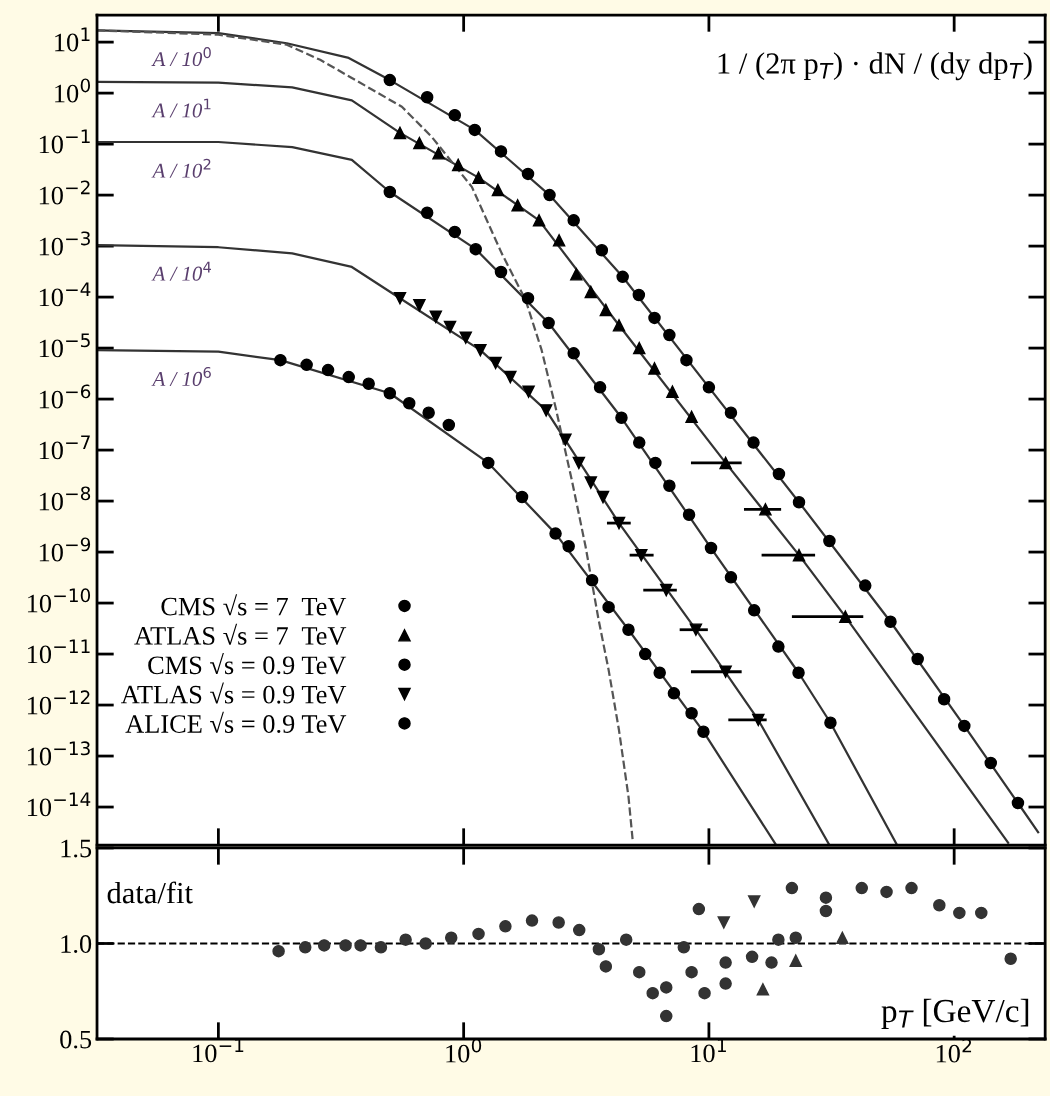 The width and height of the screenshot is (1050, 1096). Describe the element at coordinates (236, 722) in the screenshot. I see `legend-label: ALICE √s = 0.9 TeV` at that location.